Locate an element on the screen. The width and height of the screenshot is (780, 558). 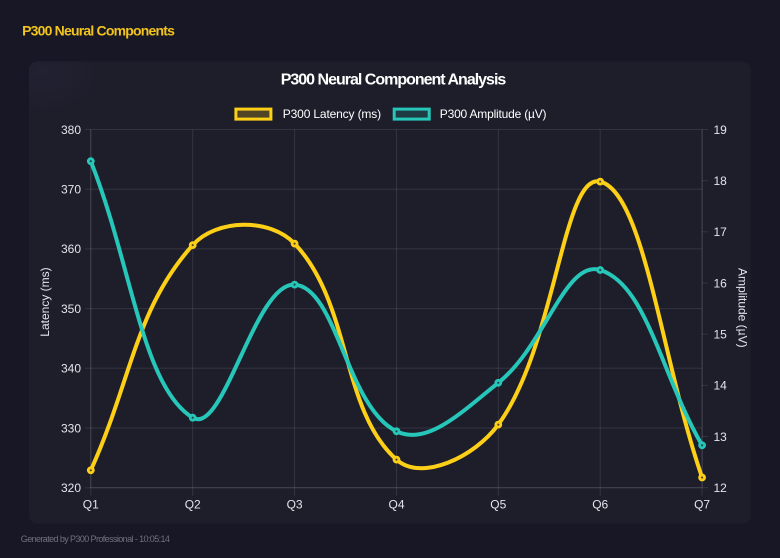
svg-text: Q1 is located at coordinates (91, 505).